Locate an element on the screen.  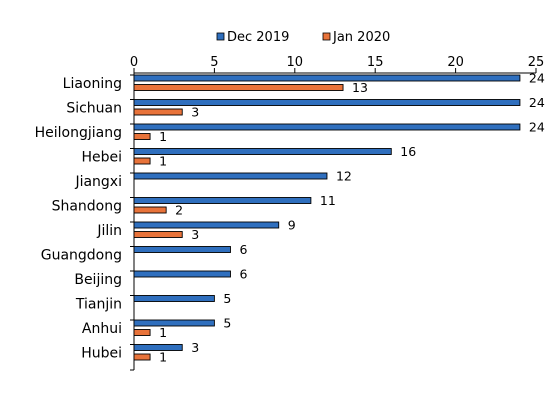
category-label: Hubei is located at coordinates (101, 353).